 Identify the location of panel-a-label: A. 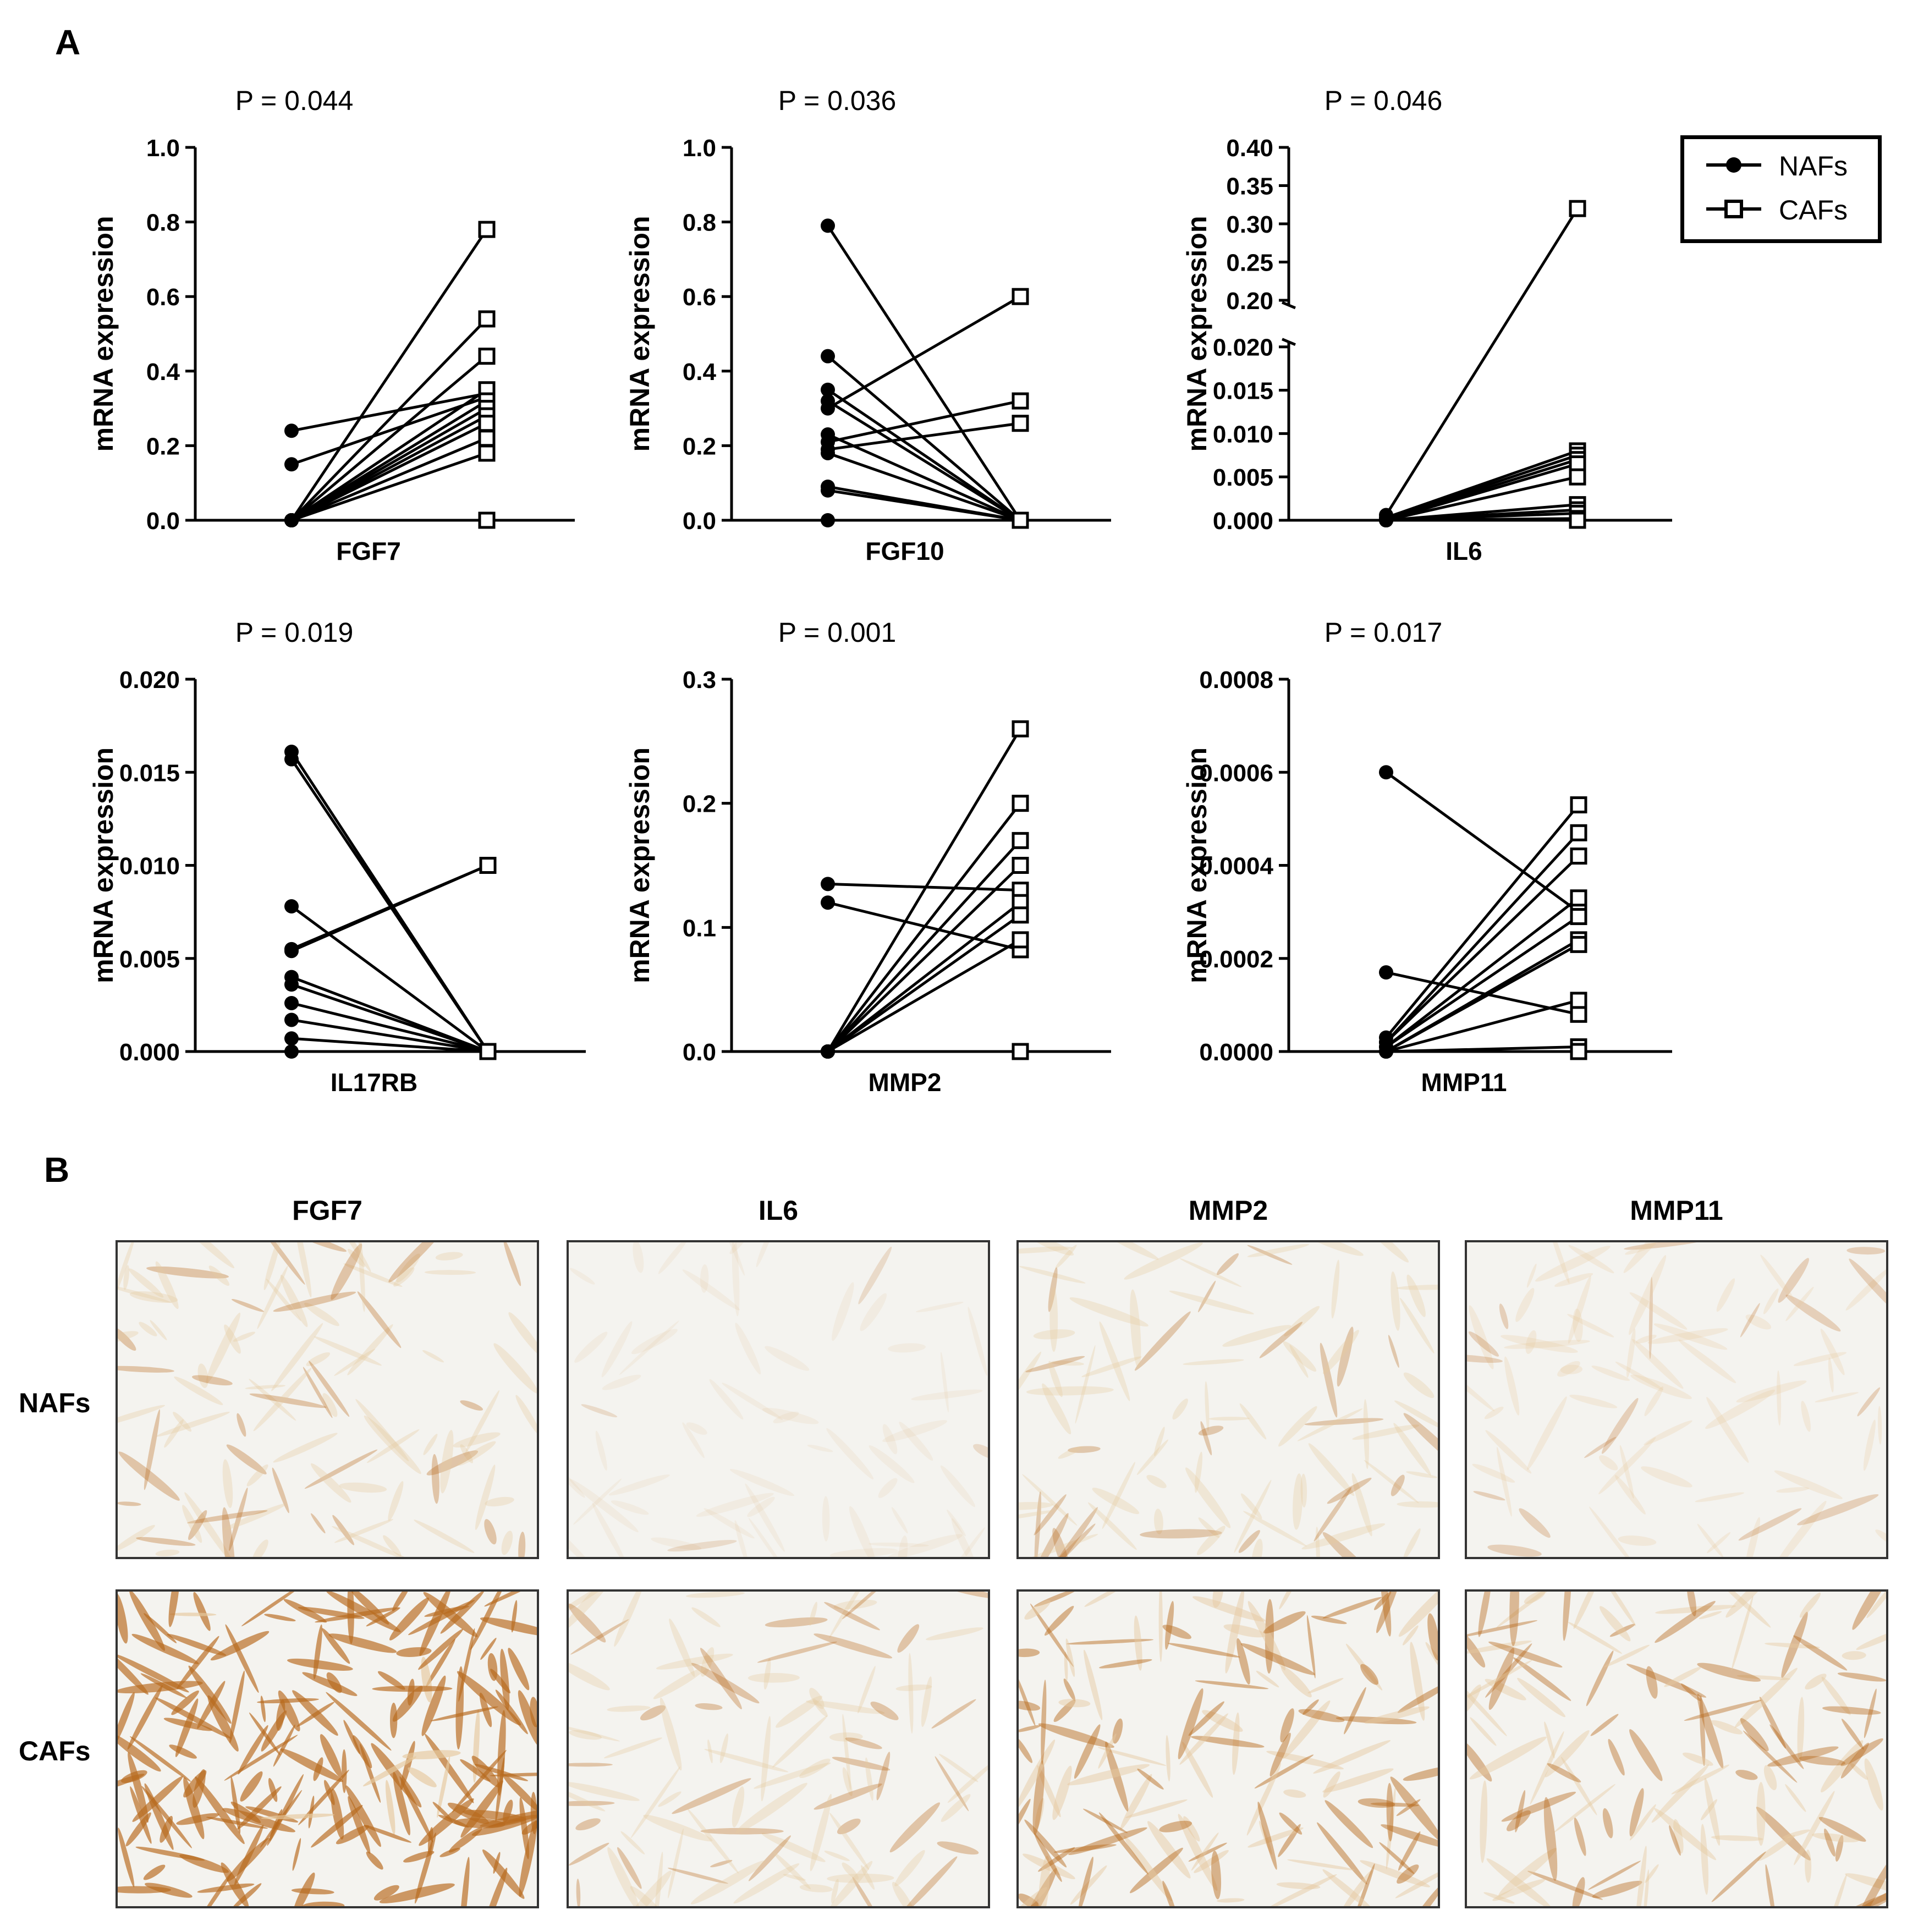
(68, 42).